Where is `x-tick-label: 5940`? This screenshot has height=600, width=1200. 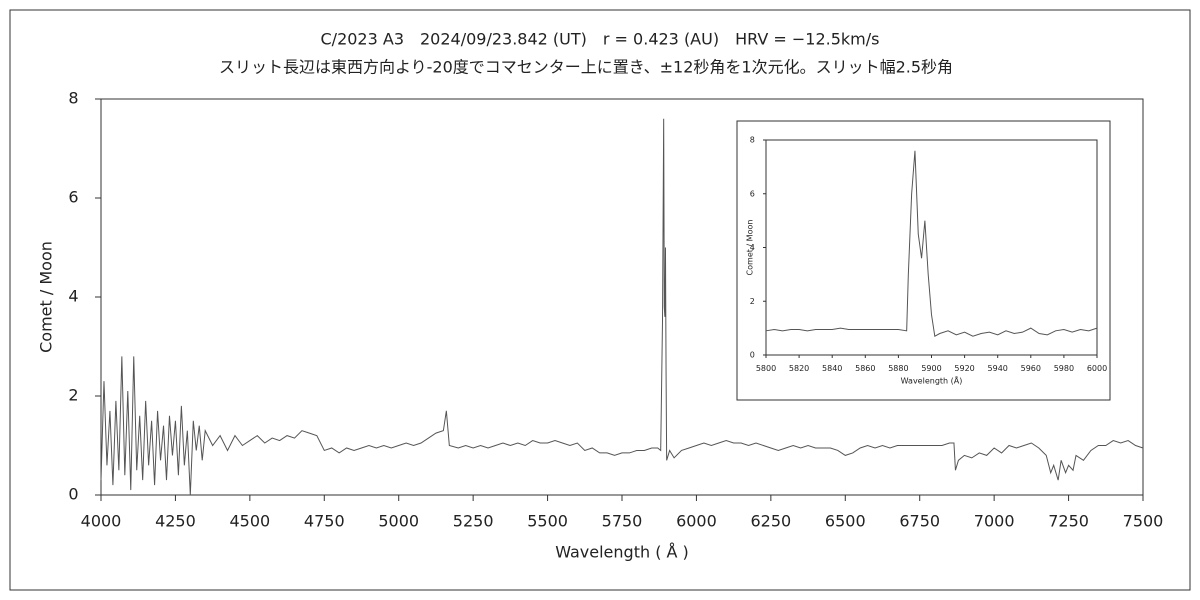
x-tick-label: 5940 is located at coordinates (998, 368).